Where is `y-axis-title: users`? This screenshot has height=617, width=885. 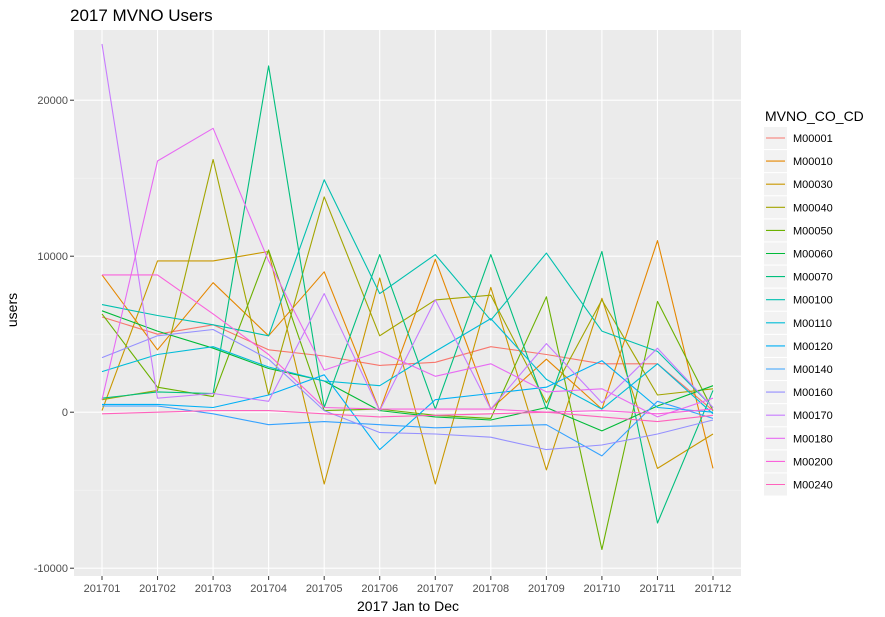
y-axis-title: users is located at coordinates (12, 310).